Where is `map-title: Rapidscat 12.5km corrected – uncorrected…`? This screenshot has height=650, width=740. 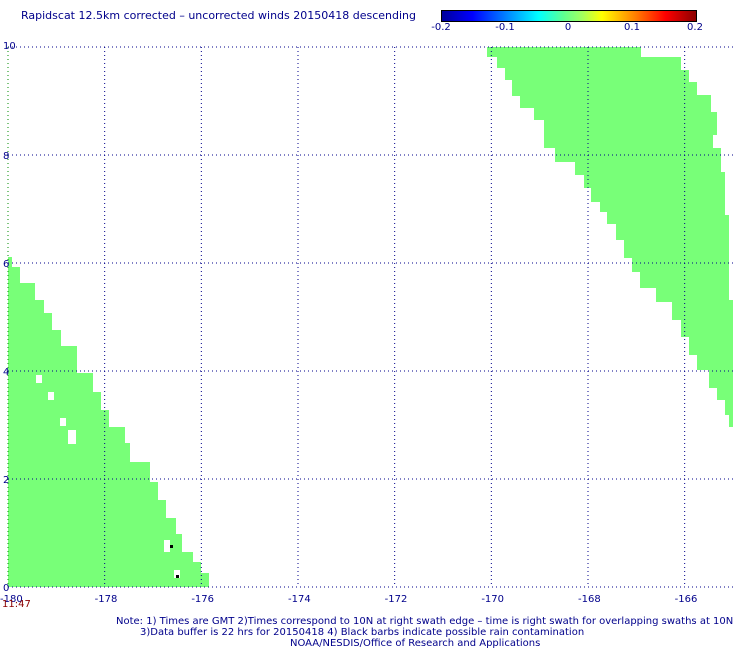 map-title: Rapidscat 12.5km corrected – uncorrected… is located at coordinates (219, 15).